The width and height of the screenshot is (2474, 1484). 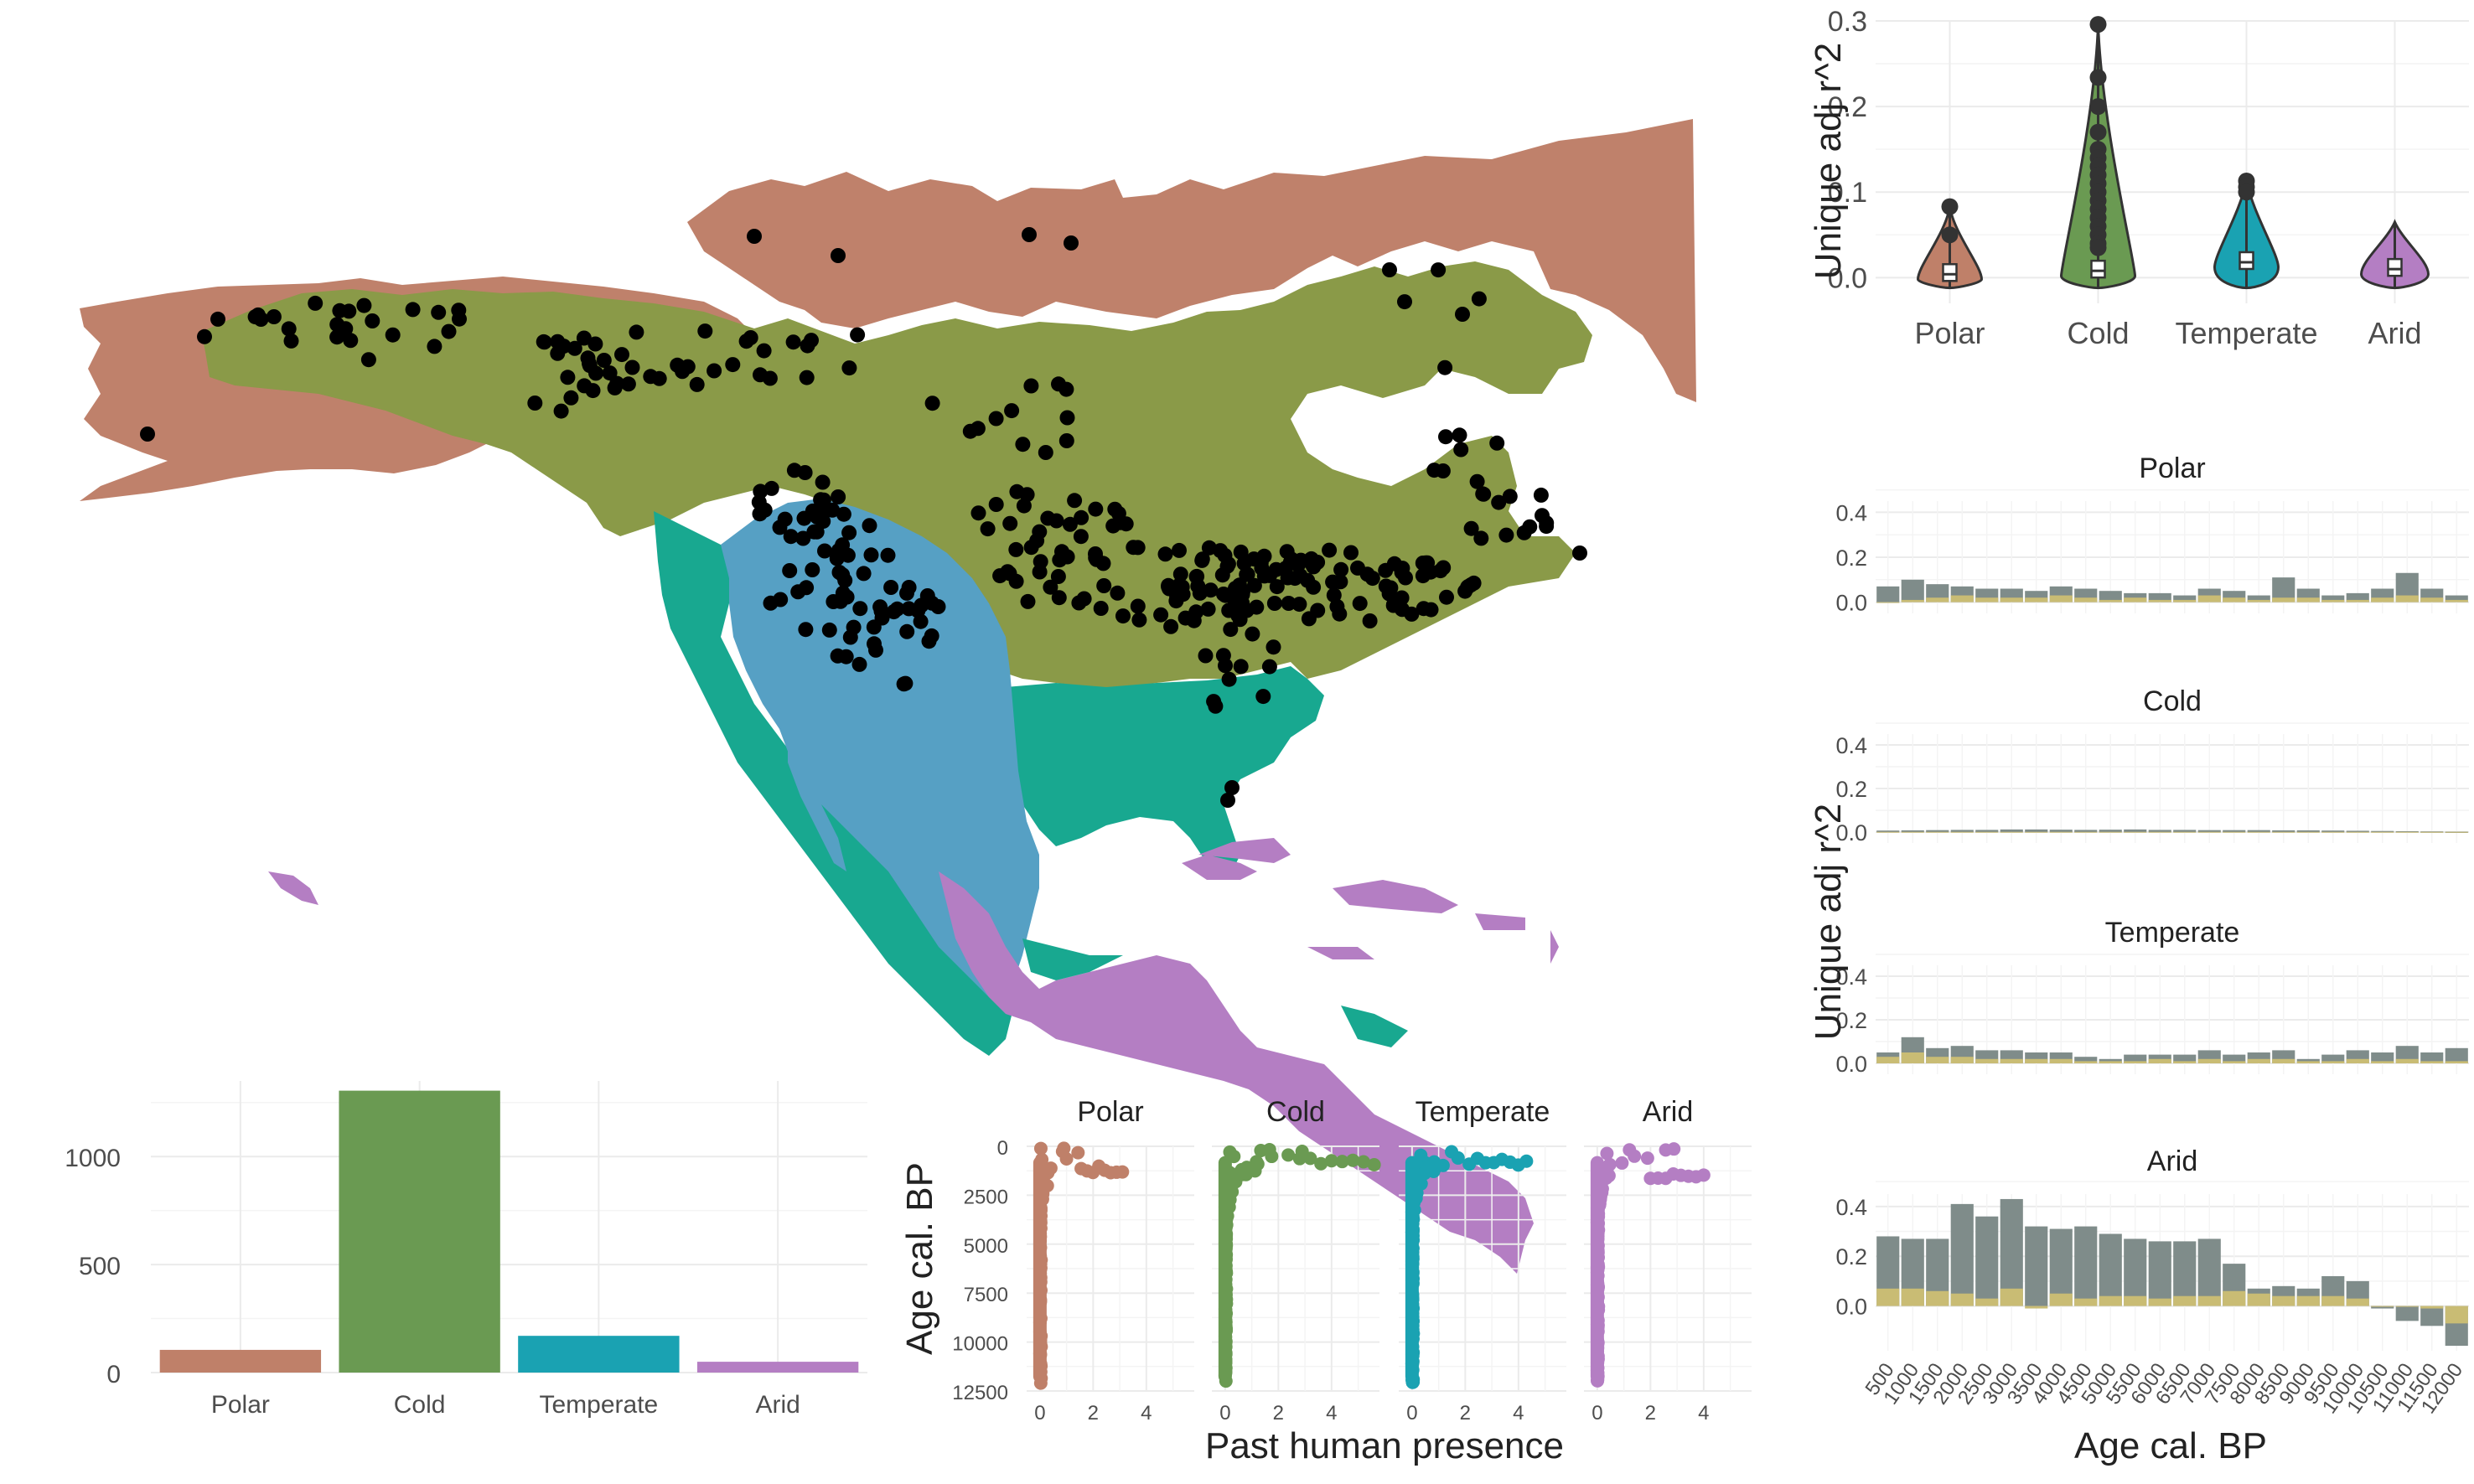 I want to click on map-region-temperate, so click(x=989, y=784).